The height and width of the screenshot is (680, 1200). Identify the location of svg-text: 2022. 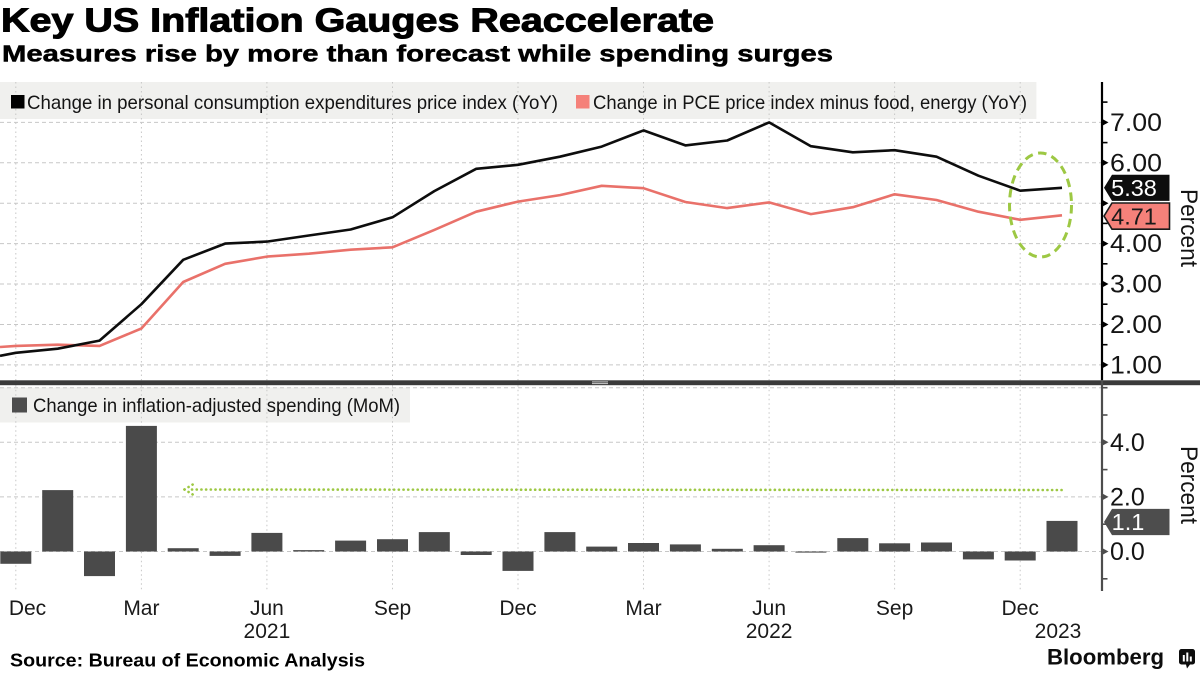
(769, 631).